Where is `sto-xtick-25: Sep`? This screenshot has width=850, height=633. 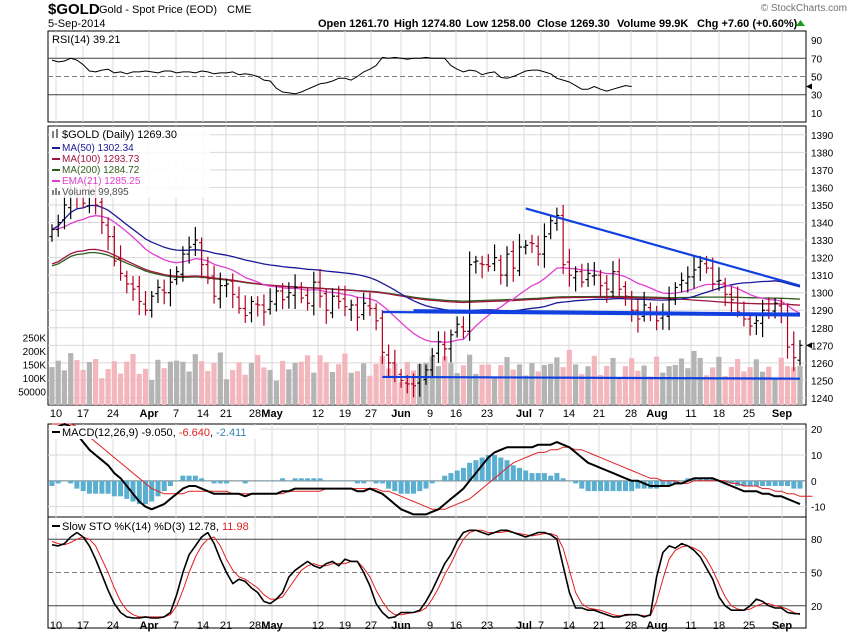 sto-xtick-25: Sep is located at coordinates (782, 626).